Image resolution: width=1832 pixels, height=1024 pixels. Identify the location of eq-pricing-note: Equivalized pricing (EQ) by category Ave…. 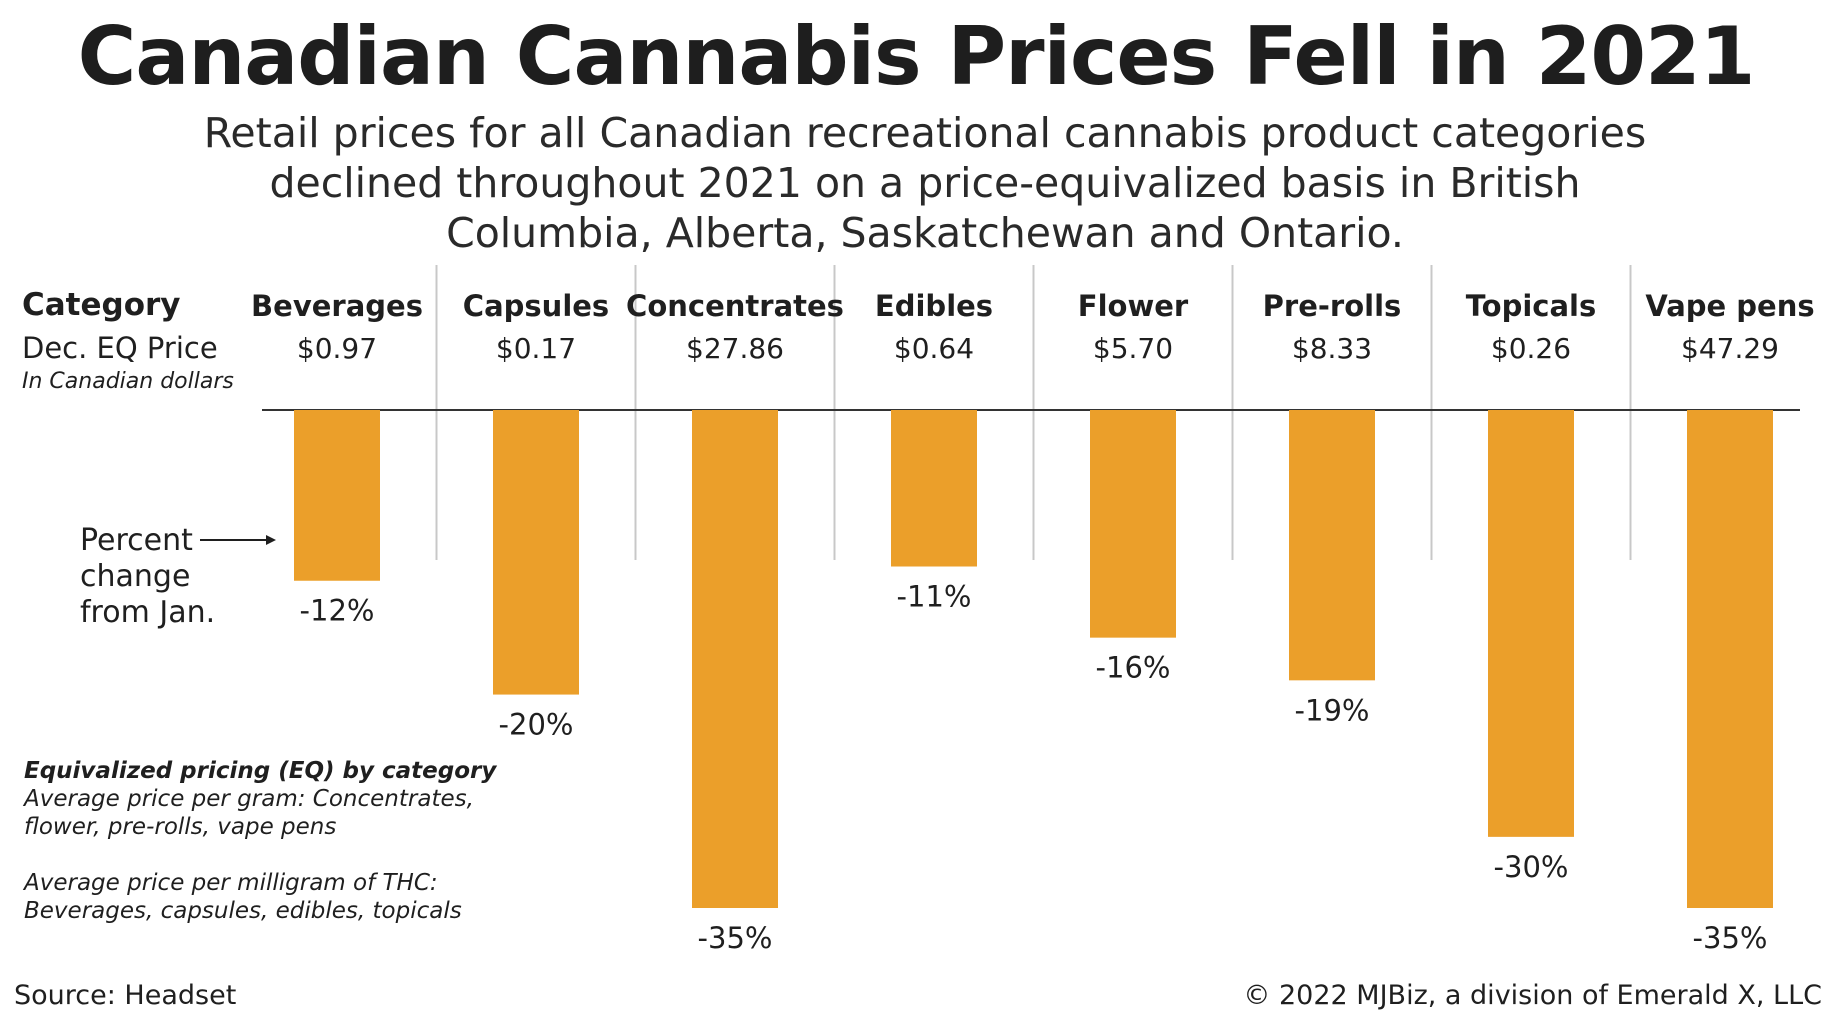
(260, 841).